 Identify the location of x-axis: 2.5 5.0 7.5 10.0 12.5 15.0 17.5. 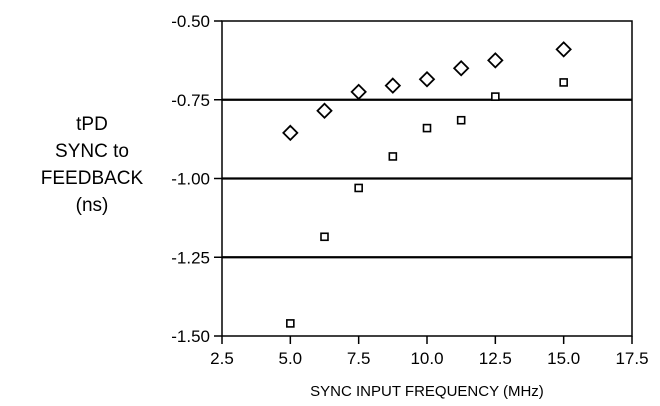
(429, 352).